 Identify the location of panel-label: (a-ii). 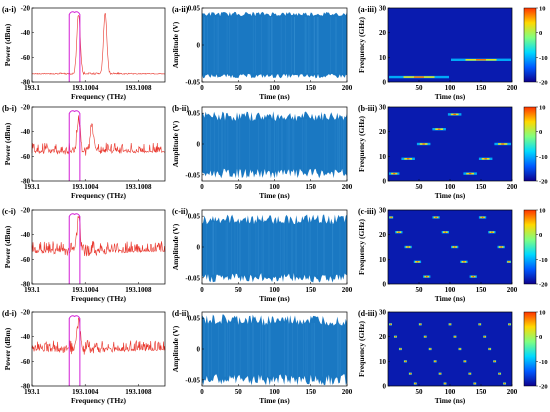
(180, 9).